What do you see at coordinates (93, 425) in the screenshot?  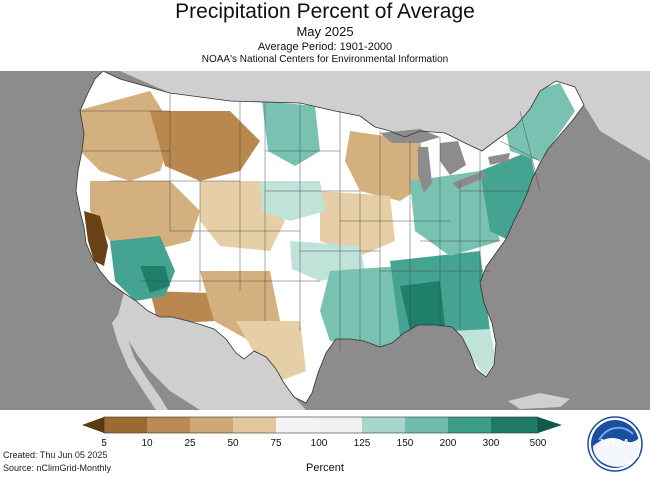 I see `legend-arrow-low` at bounding box center [93, 425].